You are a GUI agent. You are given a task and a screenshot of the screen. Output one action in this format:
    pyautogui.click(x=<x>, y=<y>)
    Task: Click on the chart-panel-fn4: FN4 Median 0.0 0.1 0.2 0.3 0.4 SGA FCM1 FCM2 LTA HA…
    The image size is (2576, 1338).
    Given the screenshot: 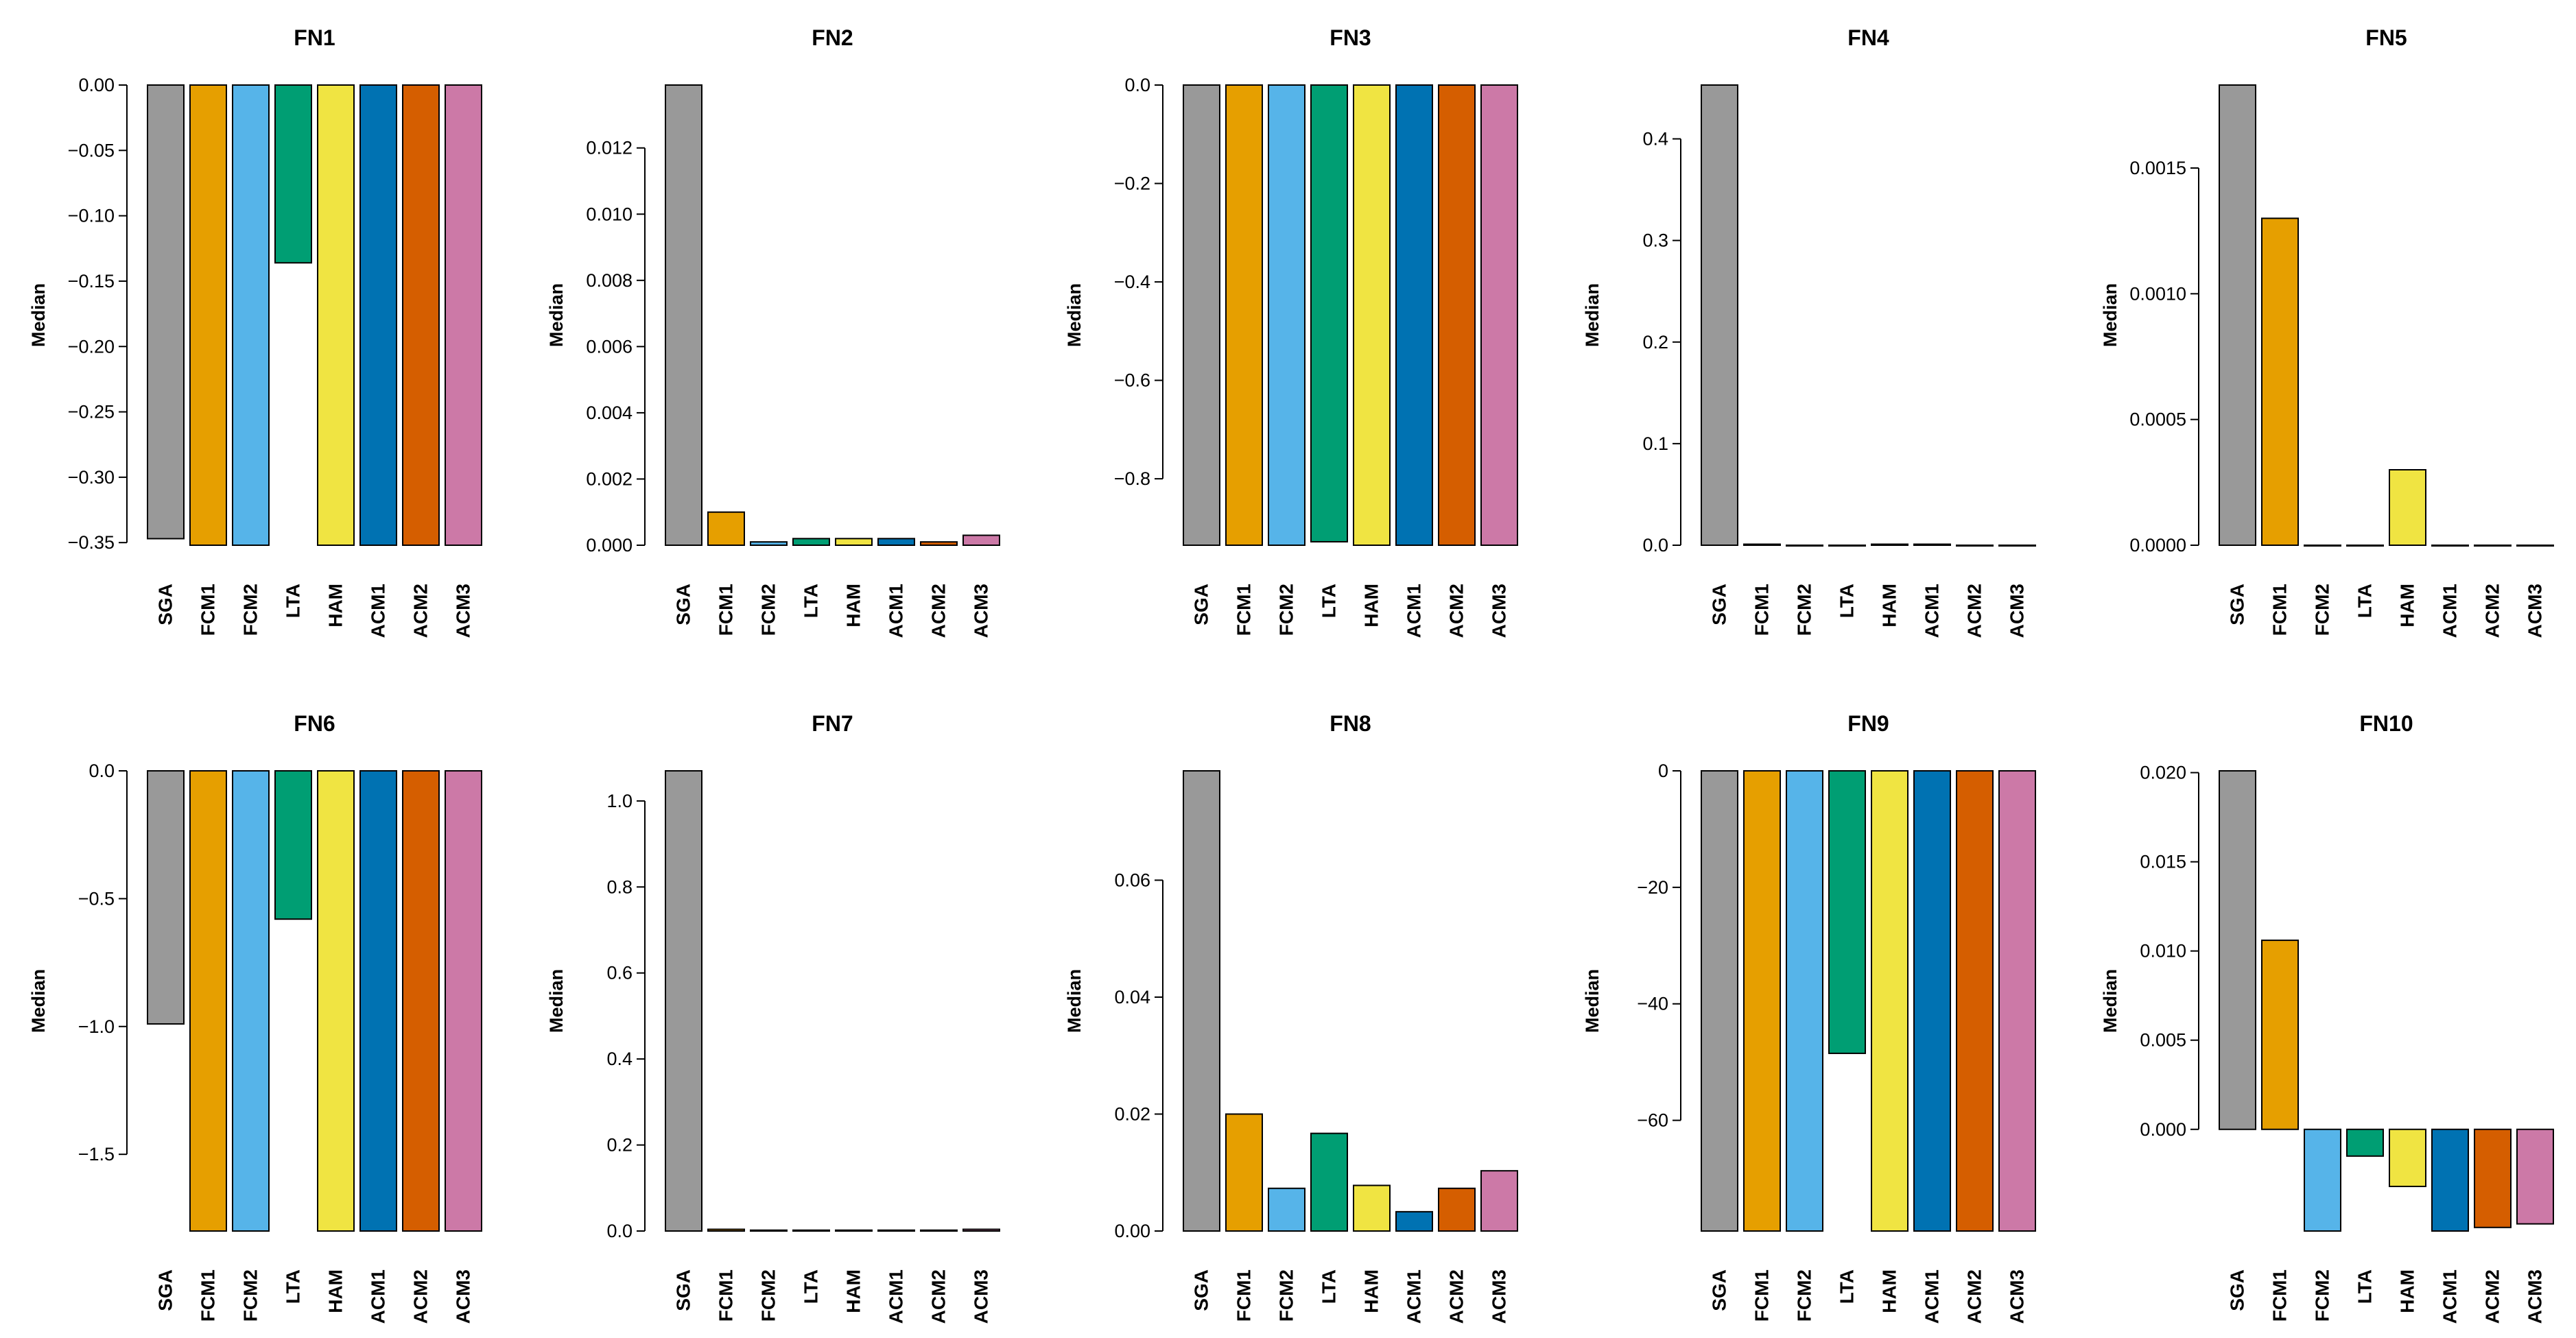 What is the action you would take?
    pyautogui.click(x=1809, y=331)
    